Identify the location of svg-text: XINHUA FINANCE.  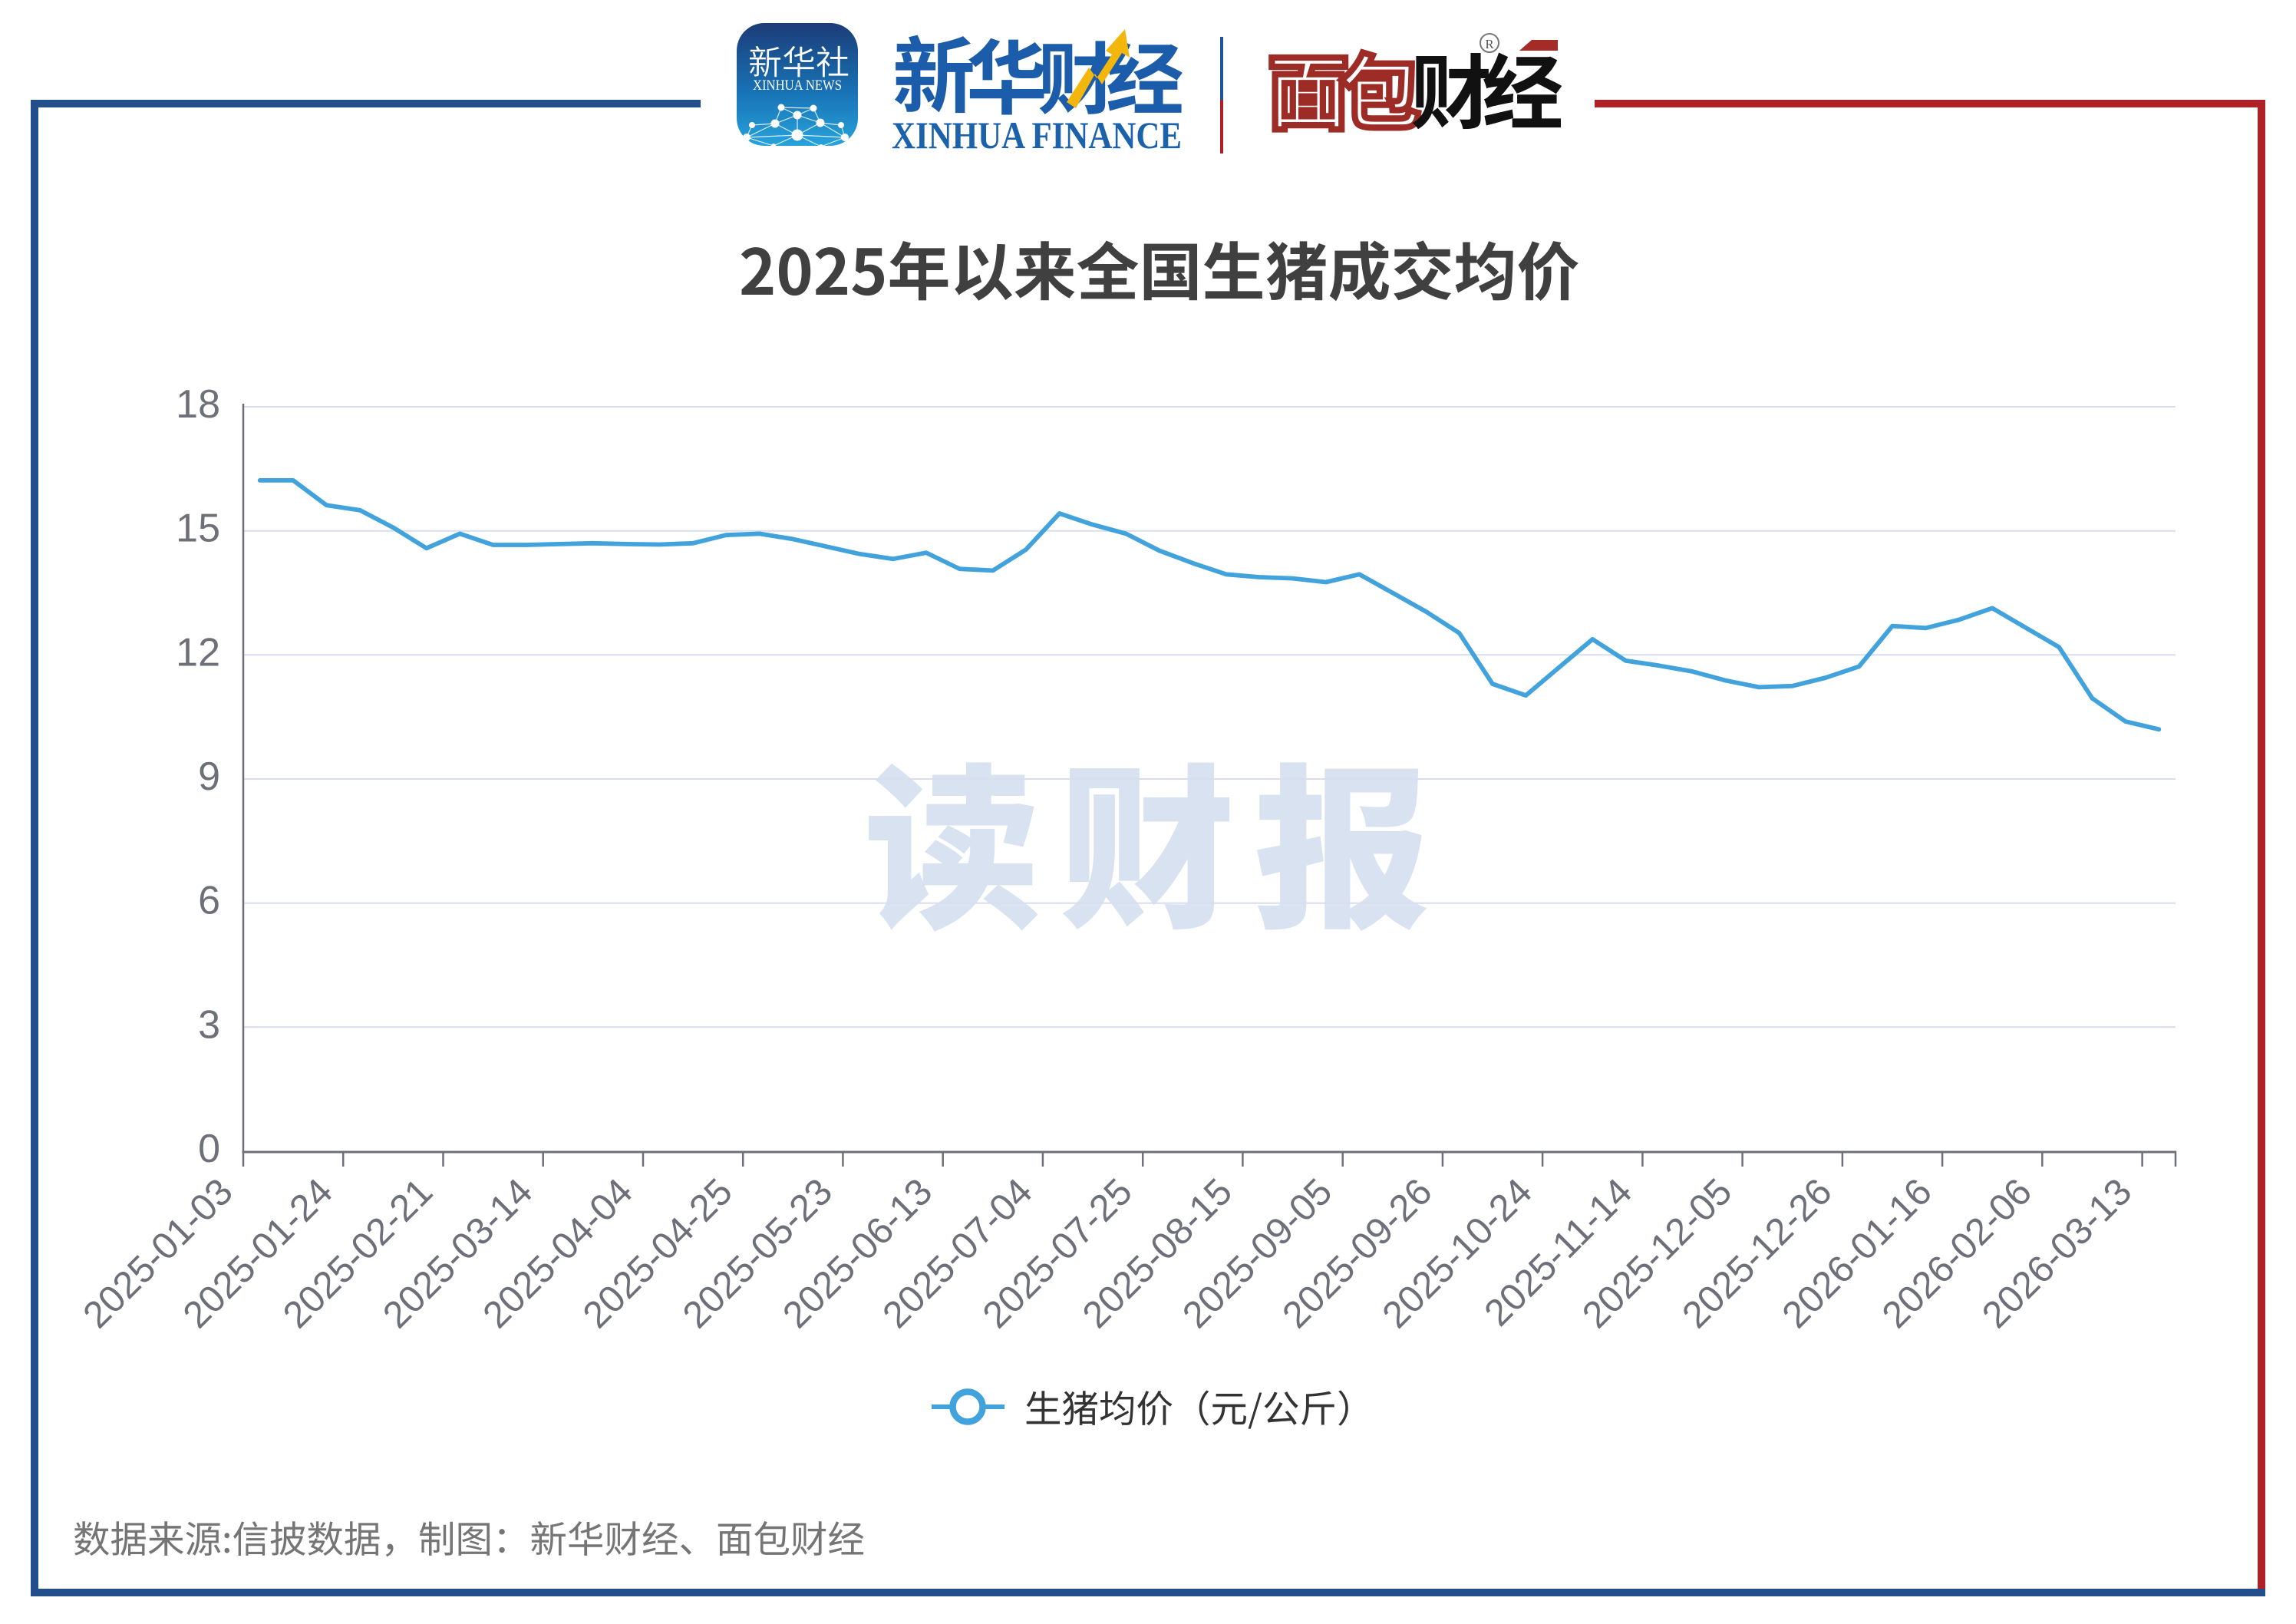
(1037, 135).